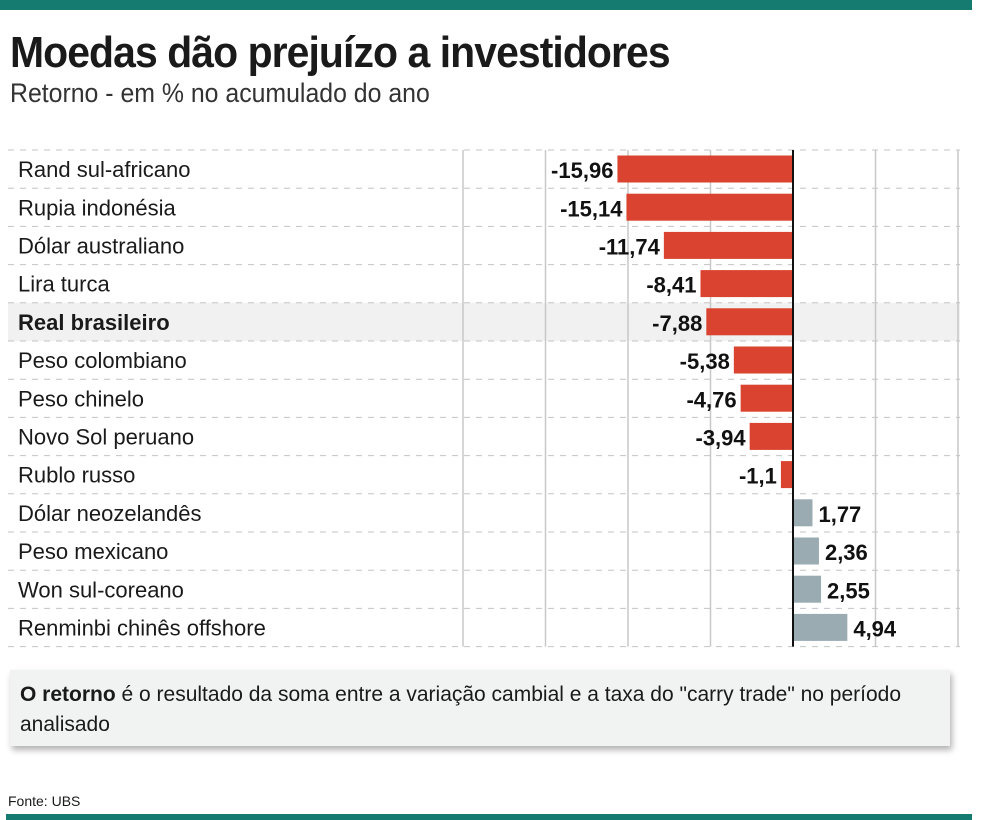 The width and height of the screenshot is (984, 820). What do you see at coordinates (76, 475) in the screenshot?
I see `category-label: Rublo russo` at bounding box center [76, 475].